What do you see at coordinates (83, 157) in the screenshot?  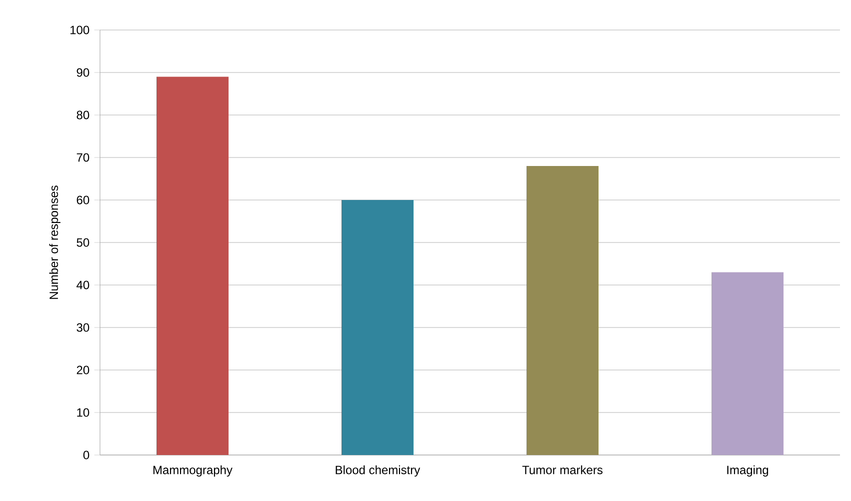 I see `y-tick-label: 70` at bounding box center [83, 157].